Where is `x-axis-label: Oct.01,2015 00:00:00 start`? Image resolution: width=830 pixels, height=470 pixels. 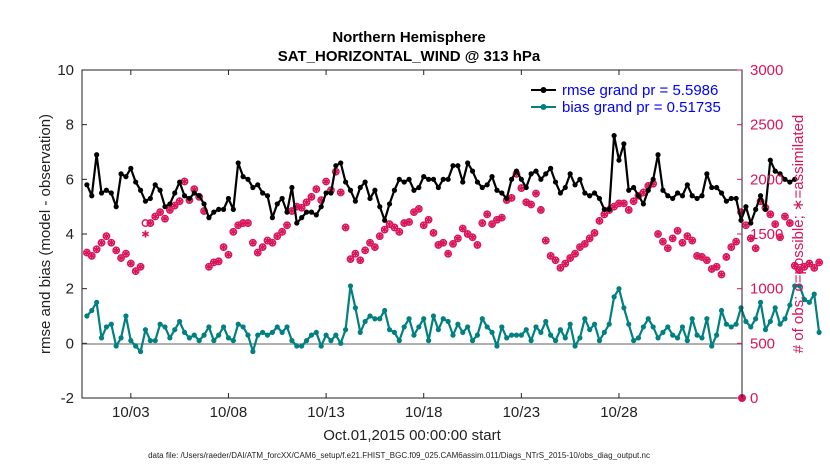
x-axis-label: Oct.01,2015 00:00:00 start is located at coordinates (412, 435).